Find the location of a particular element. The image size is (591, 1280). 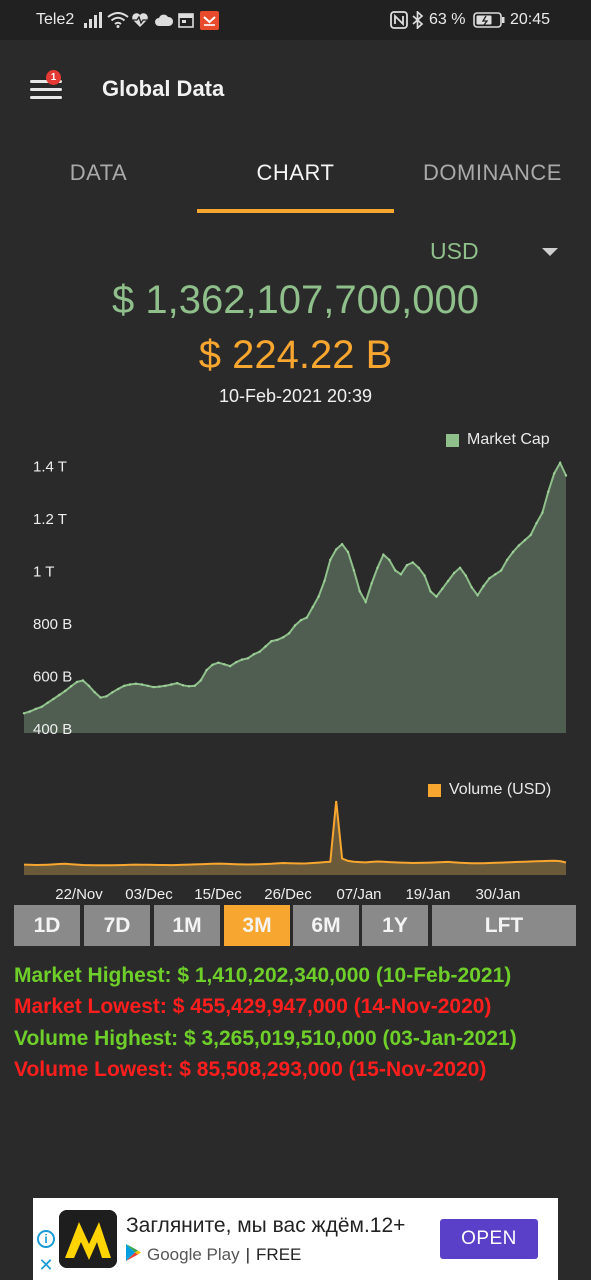

ad-store-info: Google Play | FREE is located at coordinates (213, 1255).